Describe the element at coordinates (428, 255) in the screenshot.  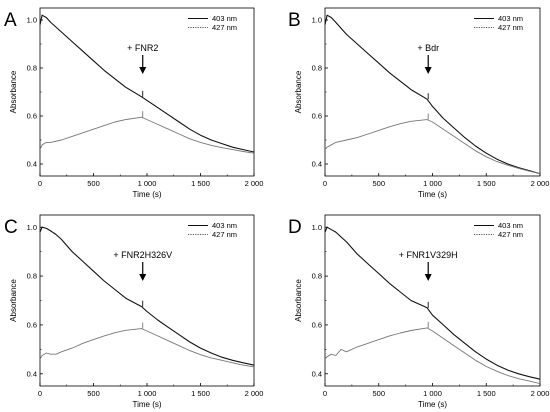
I see `annotation-label: + FNR1V329H` at that location.